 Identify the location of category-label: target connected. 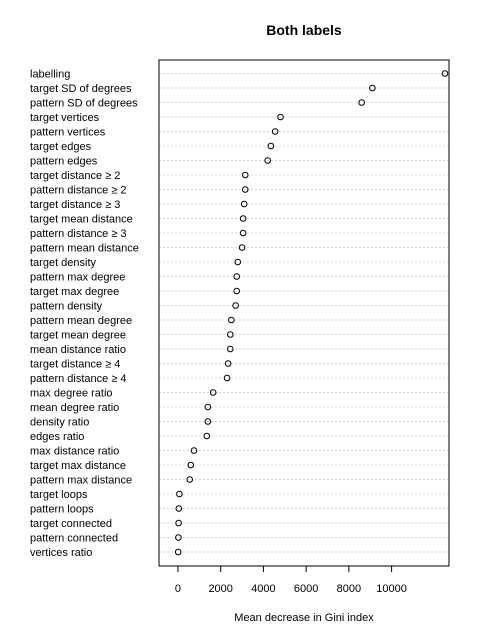
(71, 524).